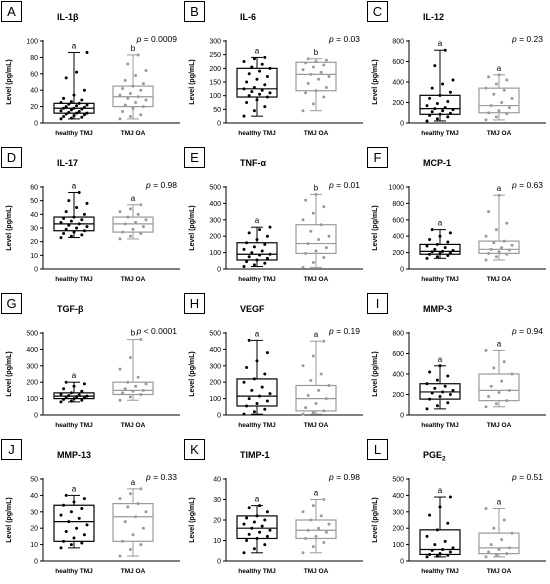 This screenshot has width=550, height=584. Describe the element at coordinates (11, 303) in the screenshot. I see `panel-letter-box` at that location.